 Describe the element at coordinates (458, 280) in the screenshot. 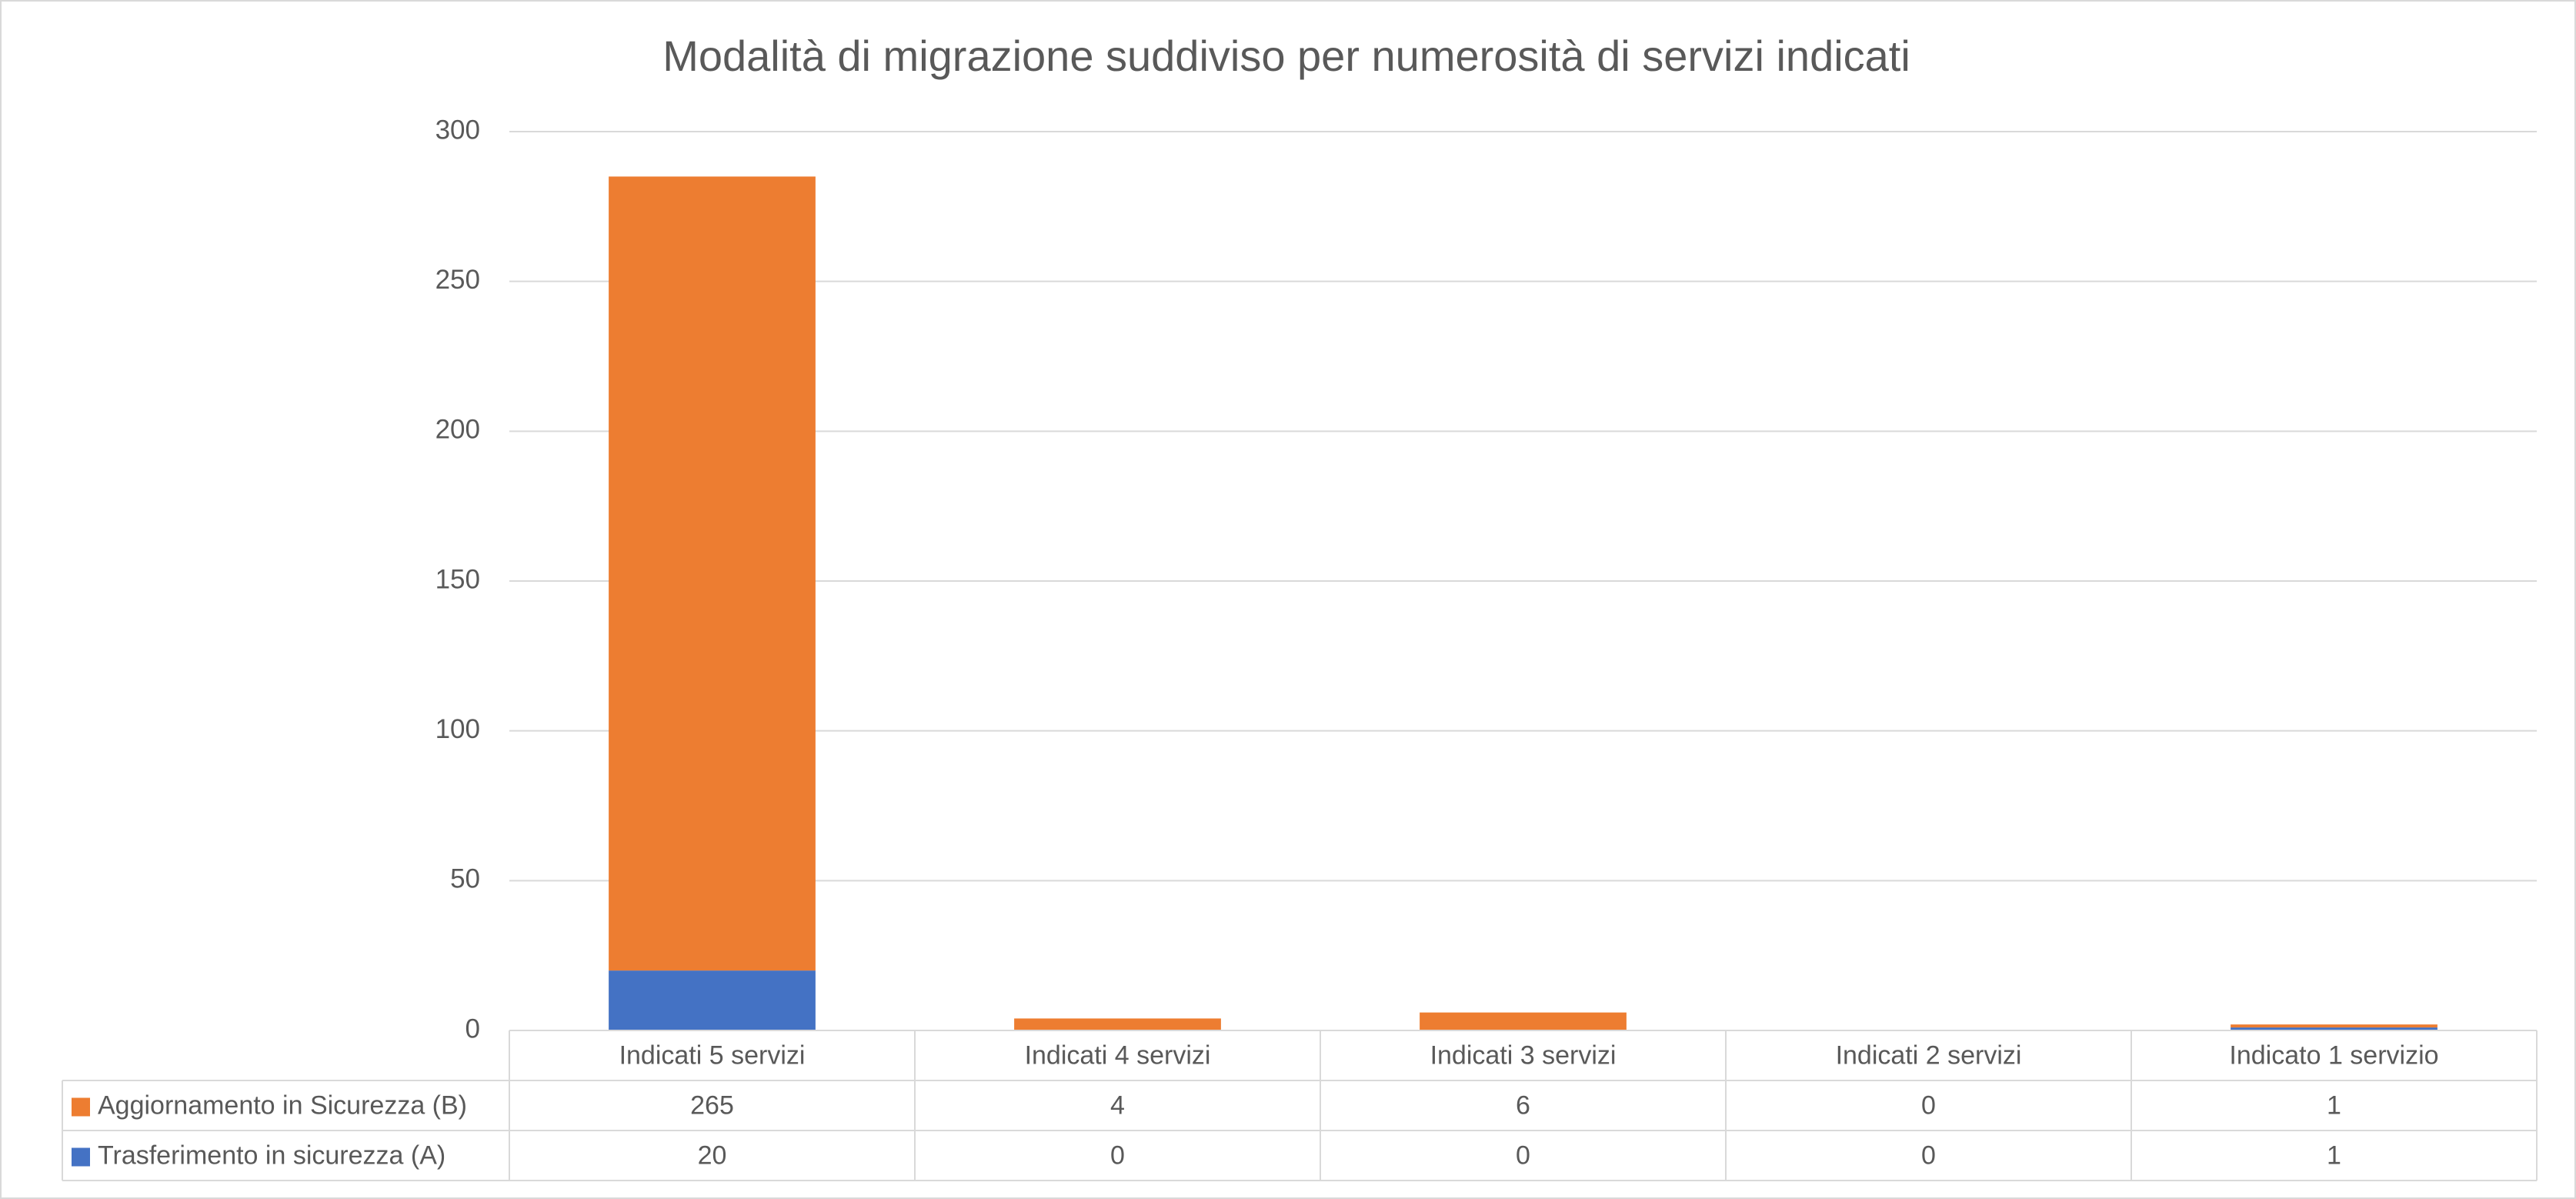

I see `y-tick-label: 250` at that location.